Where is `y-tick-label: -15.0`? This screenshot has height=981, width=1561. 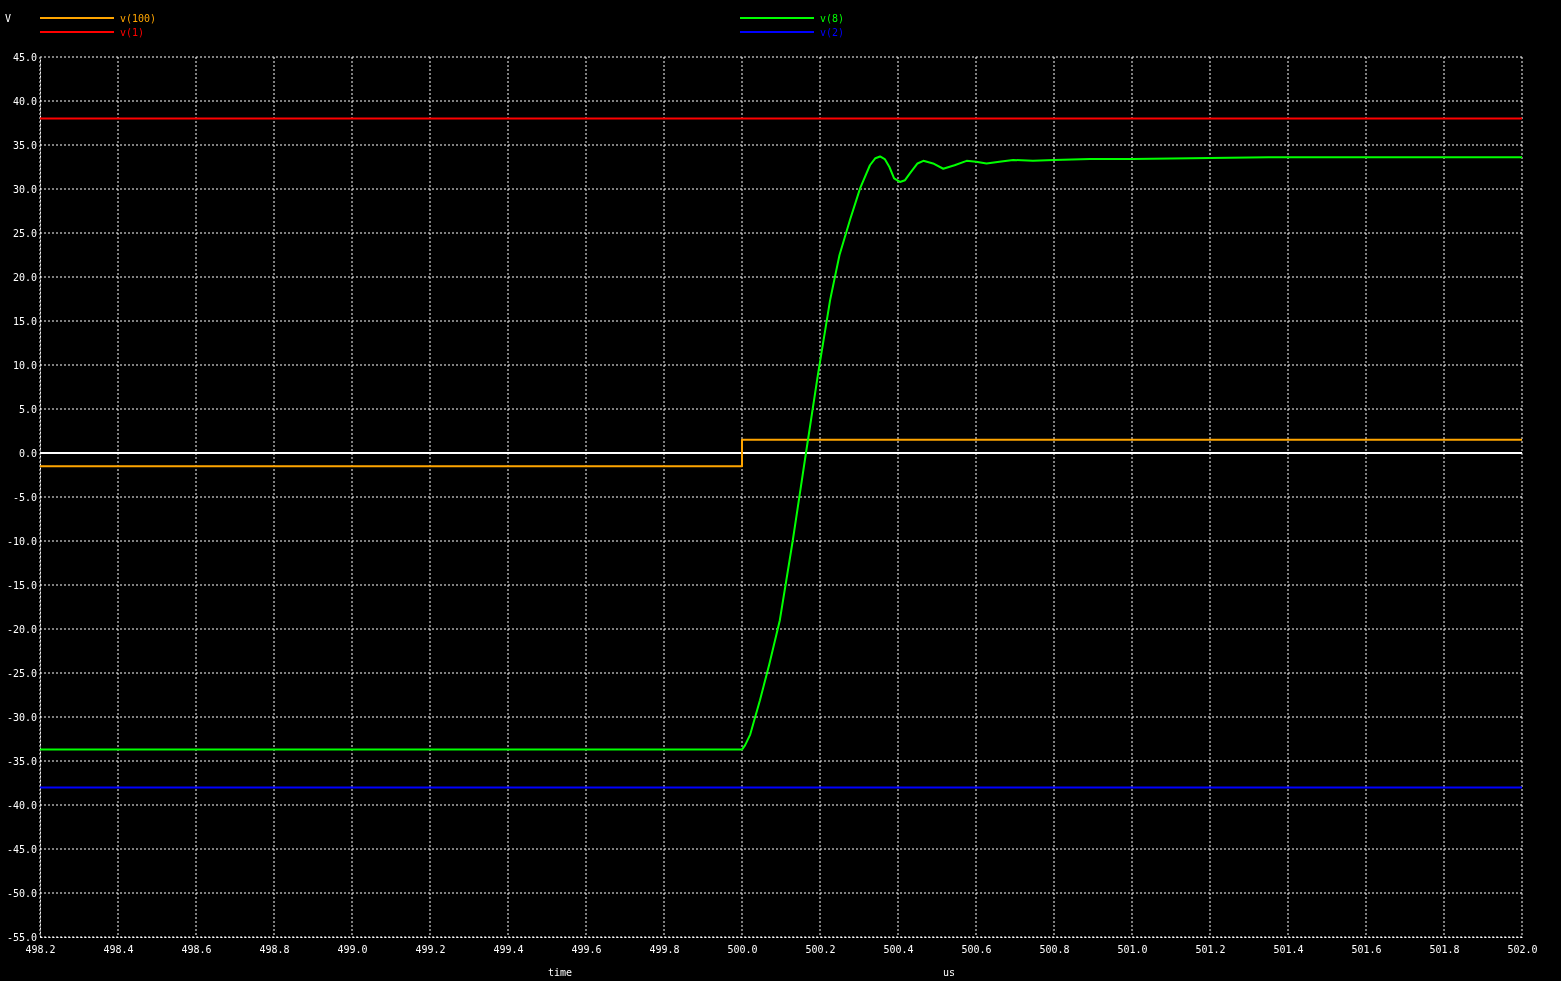 y-tick-label: -15.0 is located at coordinates (21, 585).